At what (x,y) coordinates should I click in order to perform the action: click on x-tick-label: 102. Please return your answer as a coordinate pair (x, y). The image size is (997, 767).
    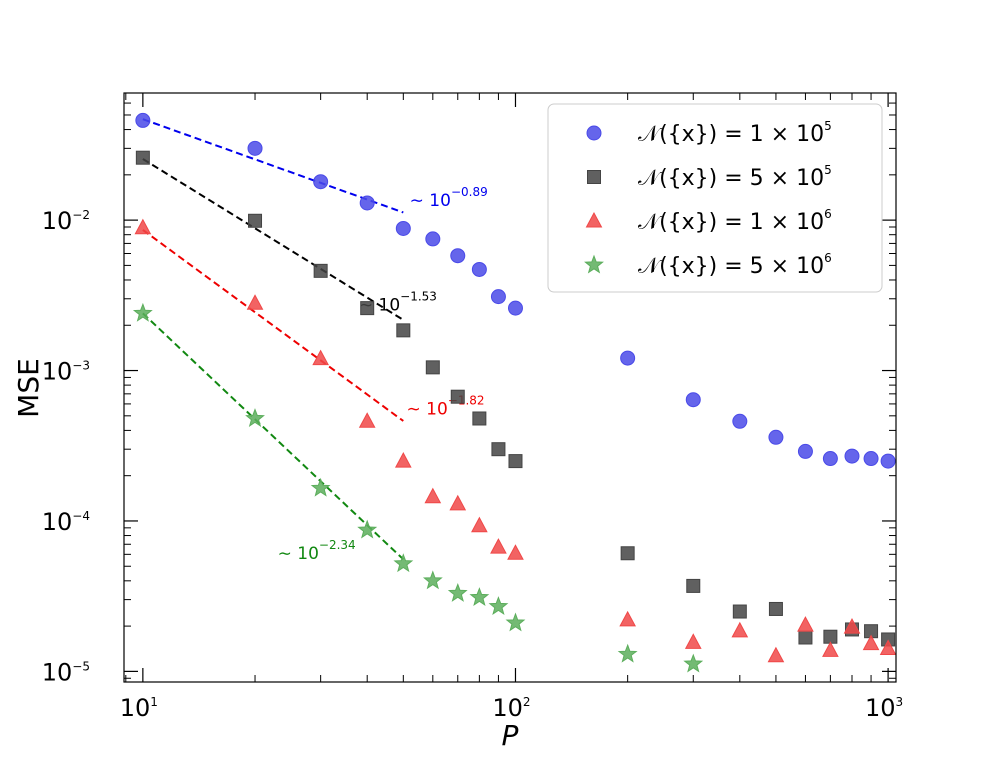
    Looking at the image, I should click on (511, 708).